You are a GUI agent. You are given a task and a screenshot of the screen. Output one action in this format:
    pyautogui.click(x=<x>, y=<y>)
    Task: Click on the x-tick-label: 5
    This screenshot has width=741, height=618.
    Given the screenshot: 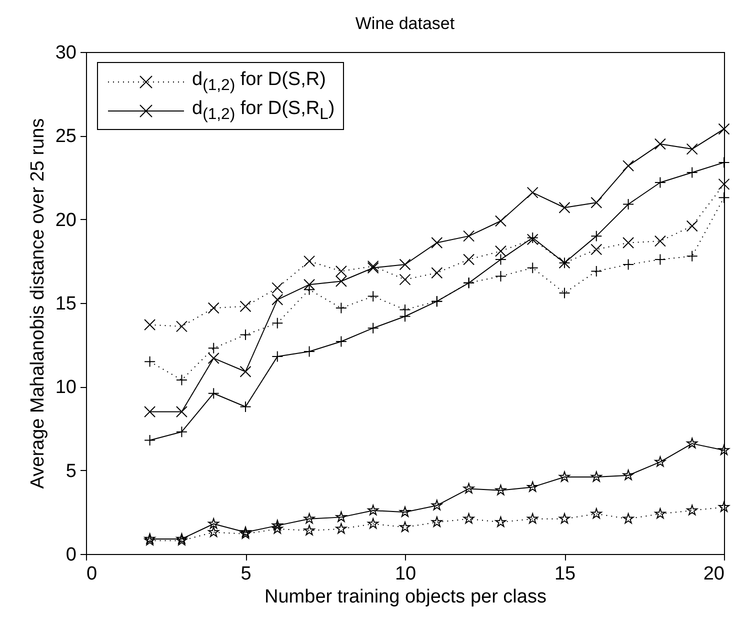 What is the action you would take?
    pyautogui.click(x=246, y=574)
    